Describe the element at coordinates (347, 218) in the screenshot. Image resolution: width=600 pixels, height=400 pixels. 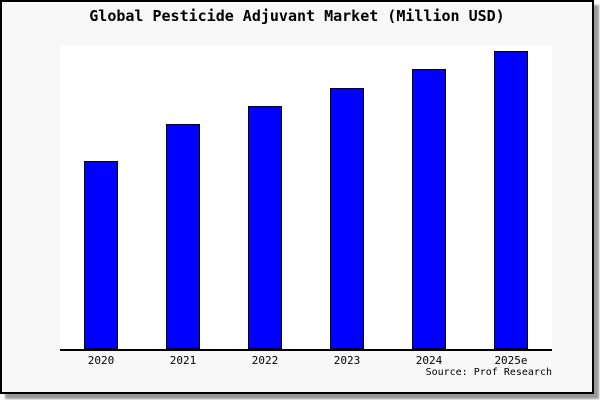
I see `bar-2023` at that location.